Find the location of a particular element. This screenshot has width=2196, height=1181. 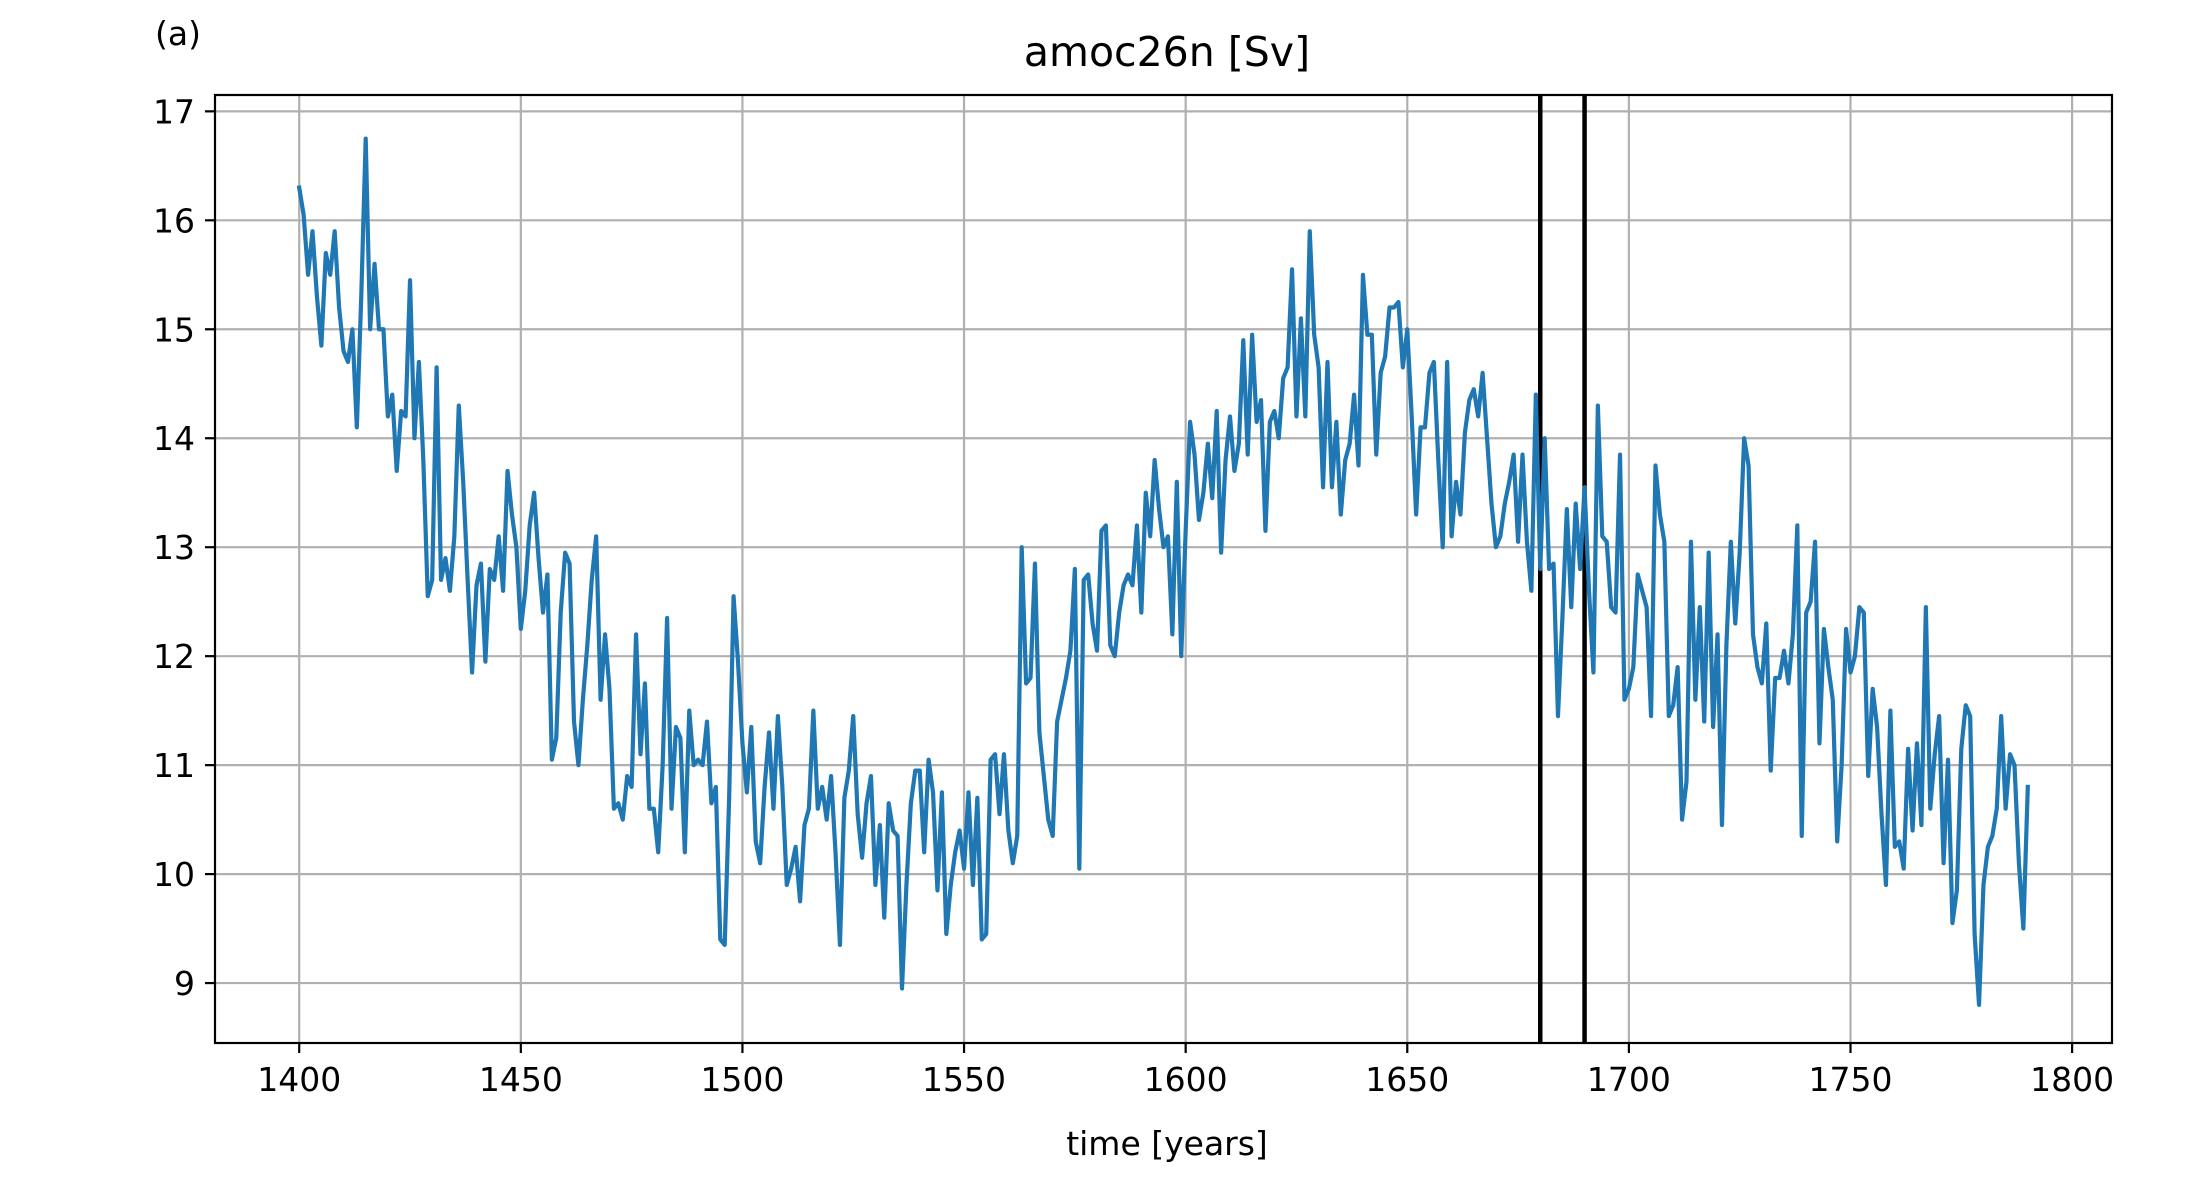

panel-label: (a) is located at coordinates (178, 33).